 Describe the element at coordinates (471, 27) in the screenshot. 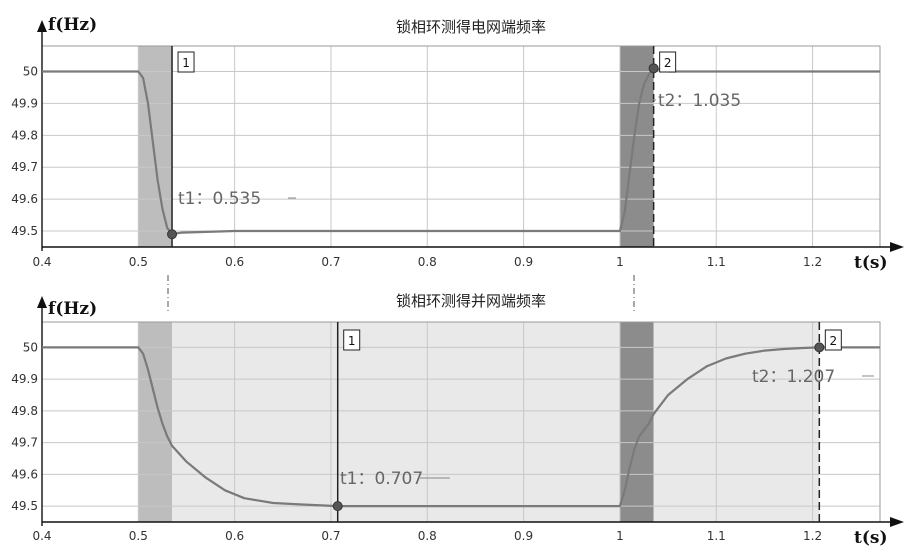

I see `chart-title: 锁相环测得电网端频率` at that location.